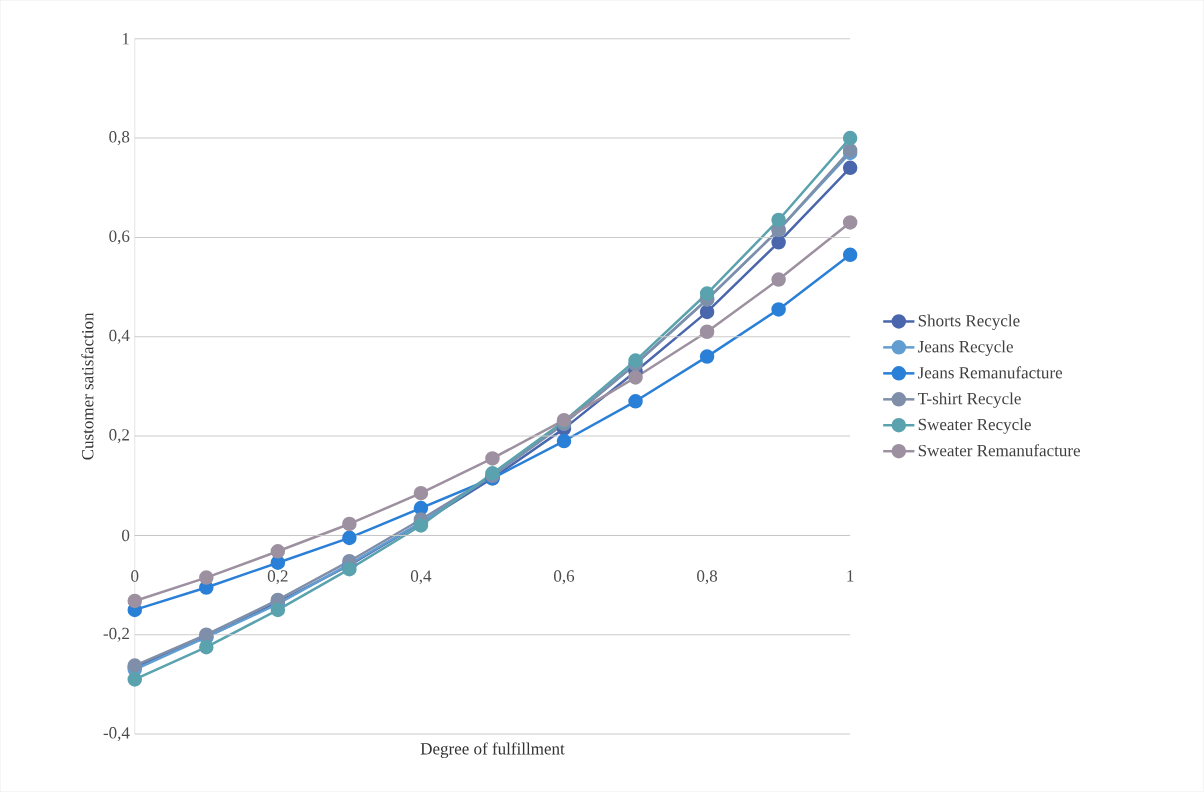 This screenshot has width=1204, height=792. I want to click on y-tick-label: -0,2, so click(116, 634).